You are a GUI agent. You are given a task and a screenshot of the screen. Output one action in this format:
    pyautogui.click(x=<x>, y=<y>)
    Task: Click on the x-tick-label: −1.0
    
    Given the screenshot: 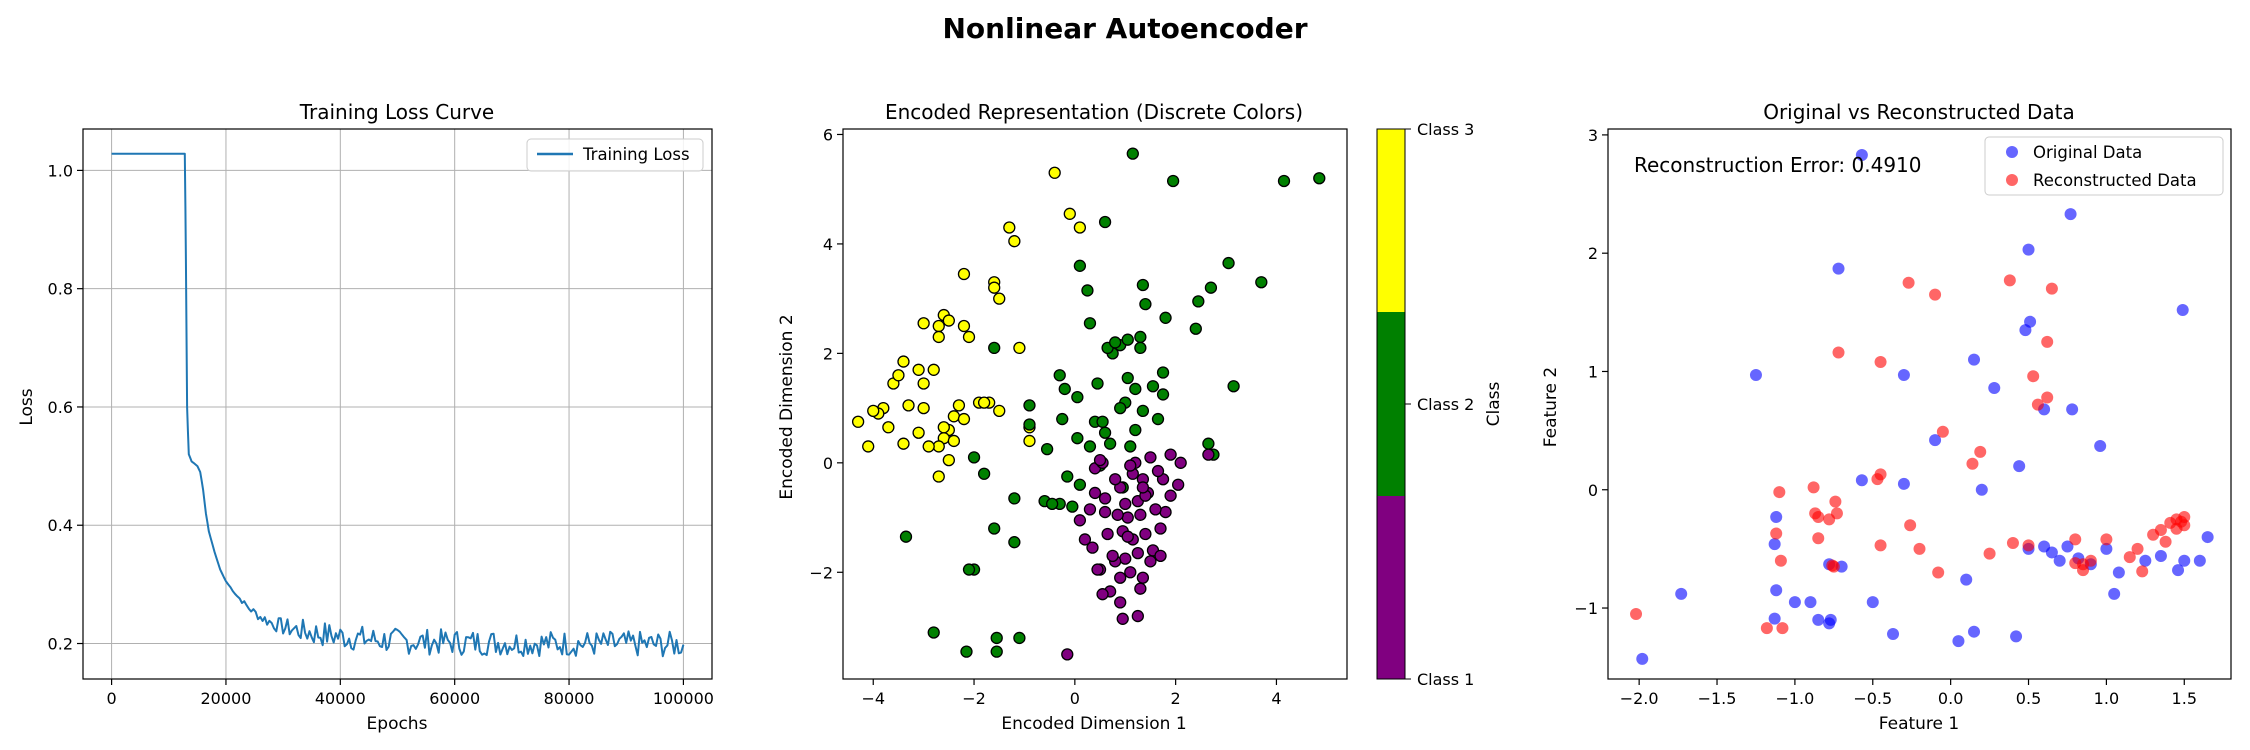 What is the action you would take?
    pyautogui.click(x=1794, y=698)
    